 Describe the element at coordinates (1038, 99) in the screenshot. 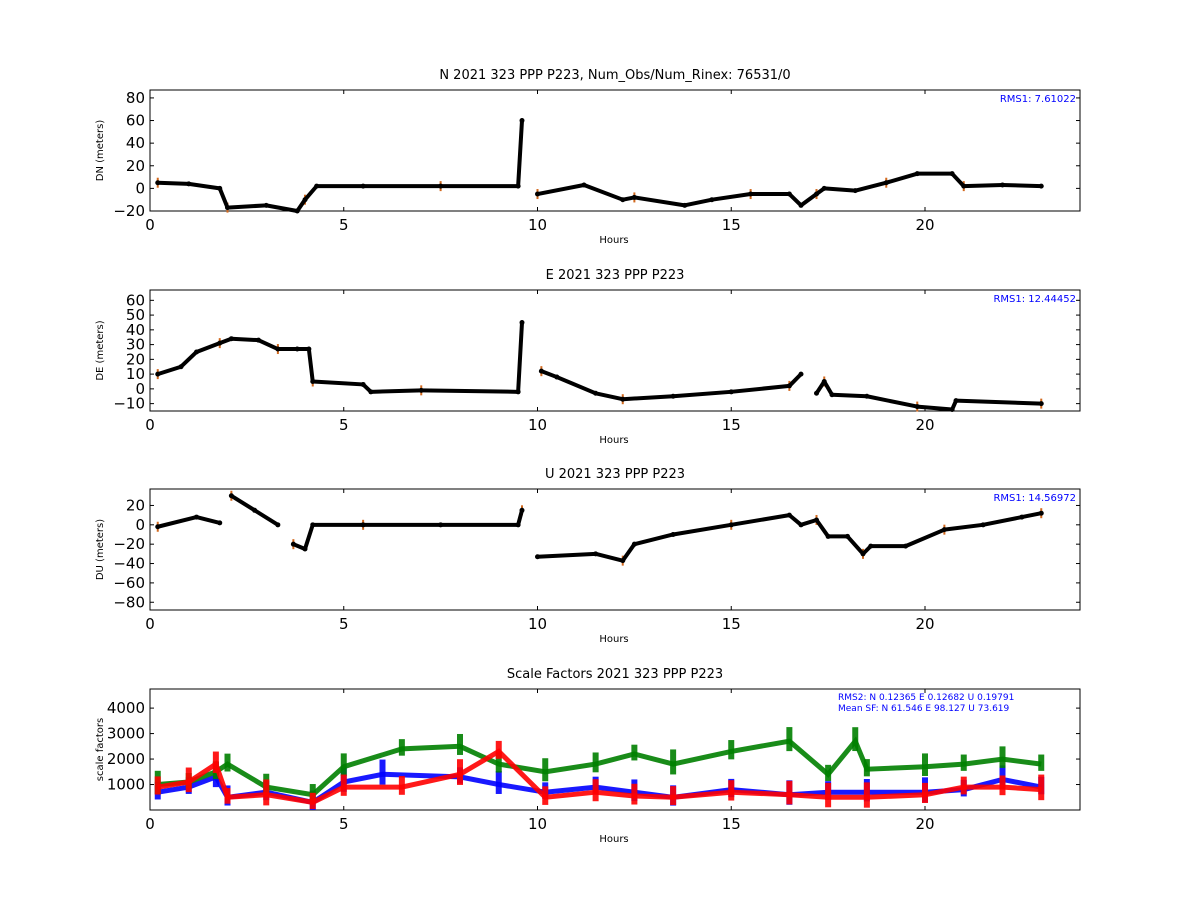

I see `panel-1-rms-annotation: RMS1: 7.61022` at that location.